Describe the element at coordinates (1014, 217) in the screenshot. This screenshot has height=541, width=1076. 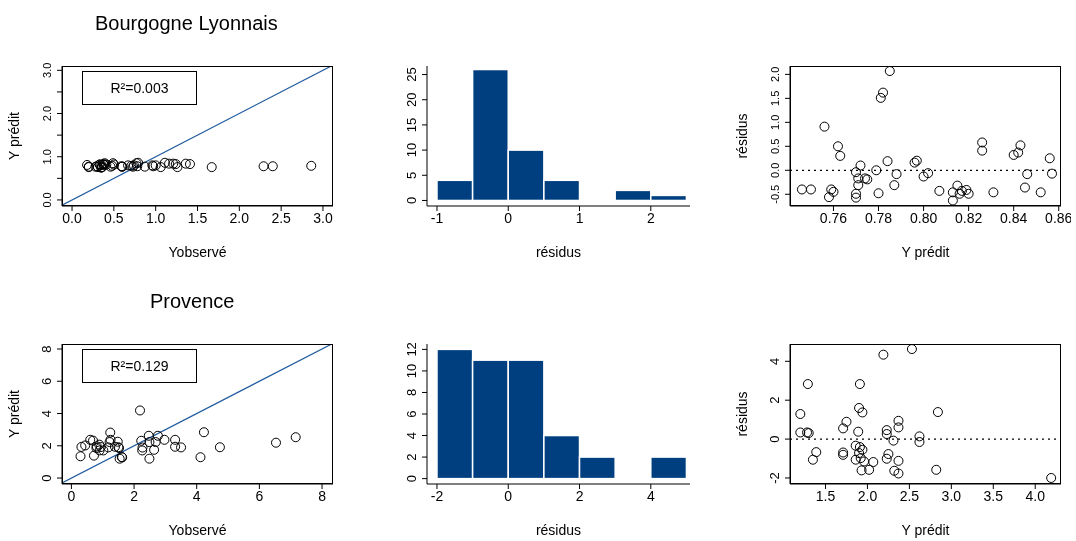
I see `x-tick-label: 0.84` at that location.